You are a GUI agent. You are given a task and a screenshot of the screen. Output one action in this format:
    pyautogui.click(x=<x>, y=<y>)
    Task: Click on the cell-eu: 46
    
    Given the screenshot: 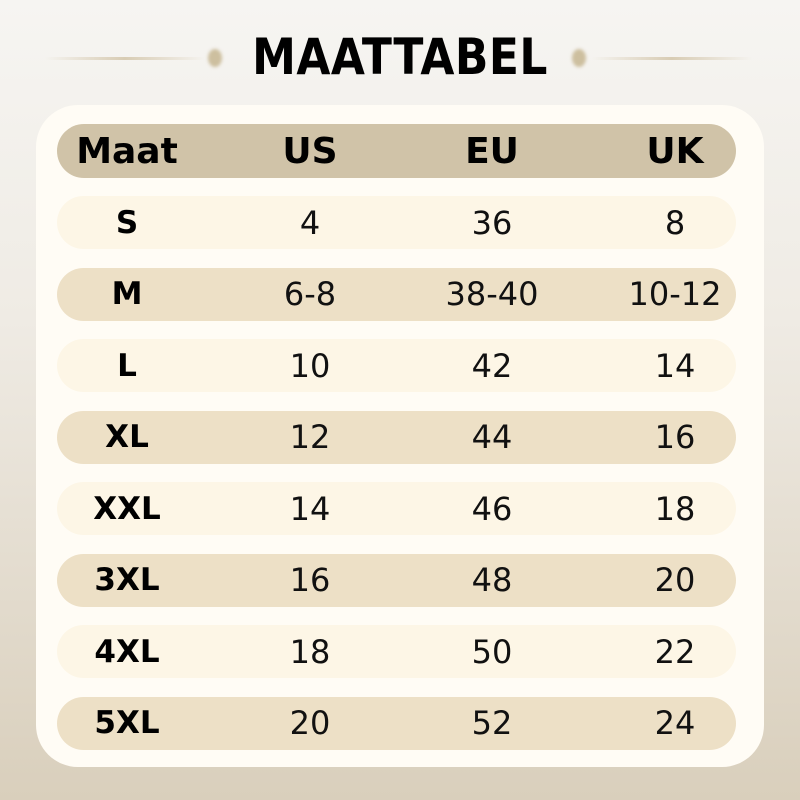 What is the action you would take?
    pyautogui.click(x=492, y=508)
    